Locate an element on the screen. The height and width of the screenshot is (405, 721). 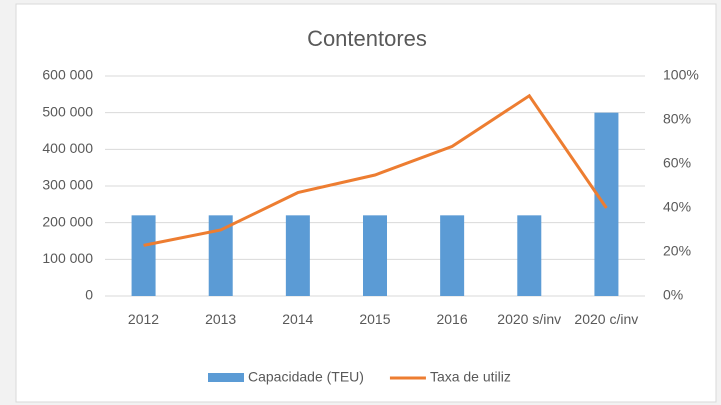
y2-tick-label: 0% is located at coordinates (673, 295).